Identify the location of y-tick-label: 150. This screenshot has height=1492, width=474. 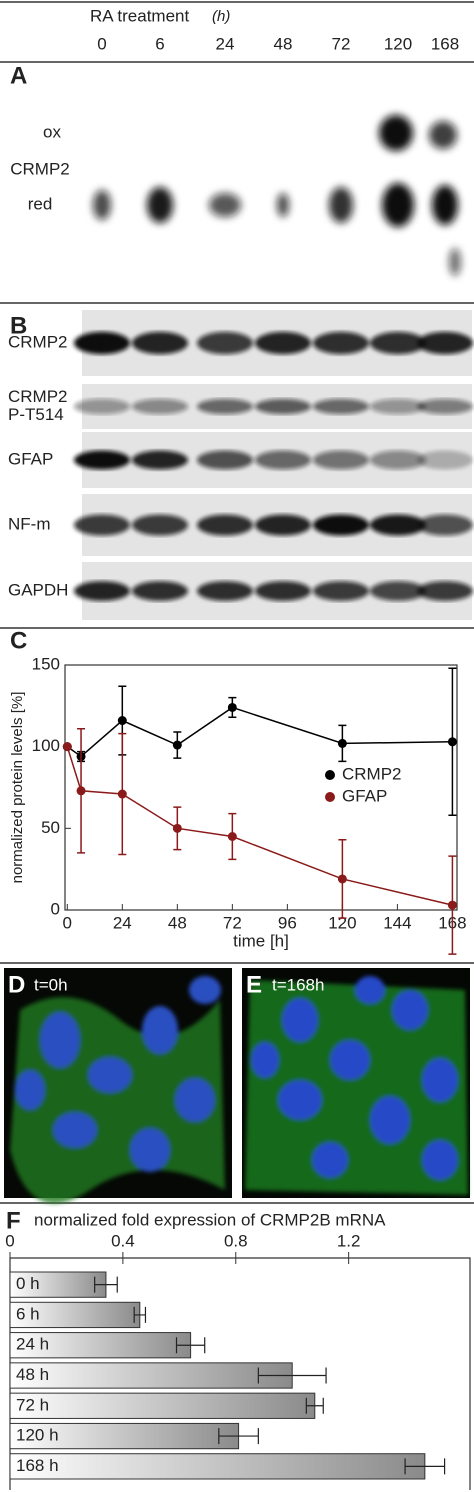
(46, 663).